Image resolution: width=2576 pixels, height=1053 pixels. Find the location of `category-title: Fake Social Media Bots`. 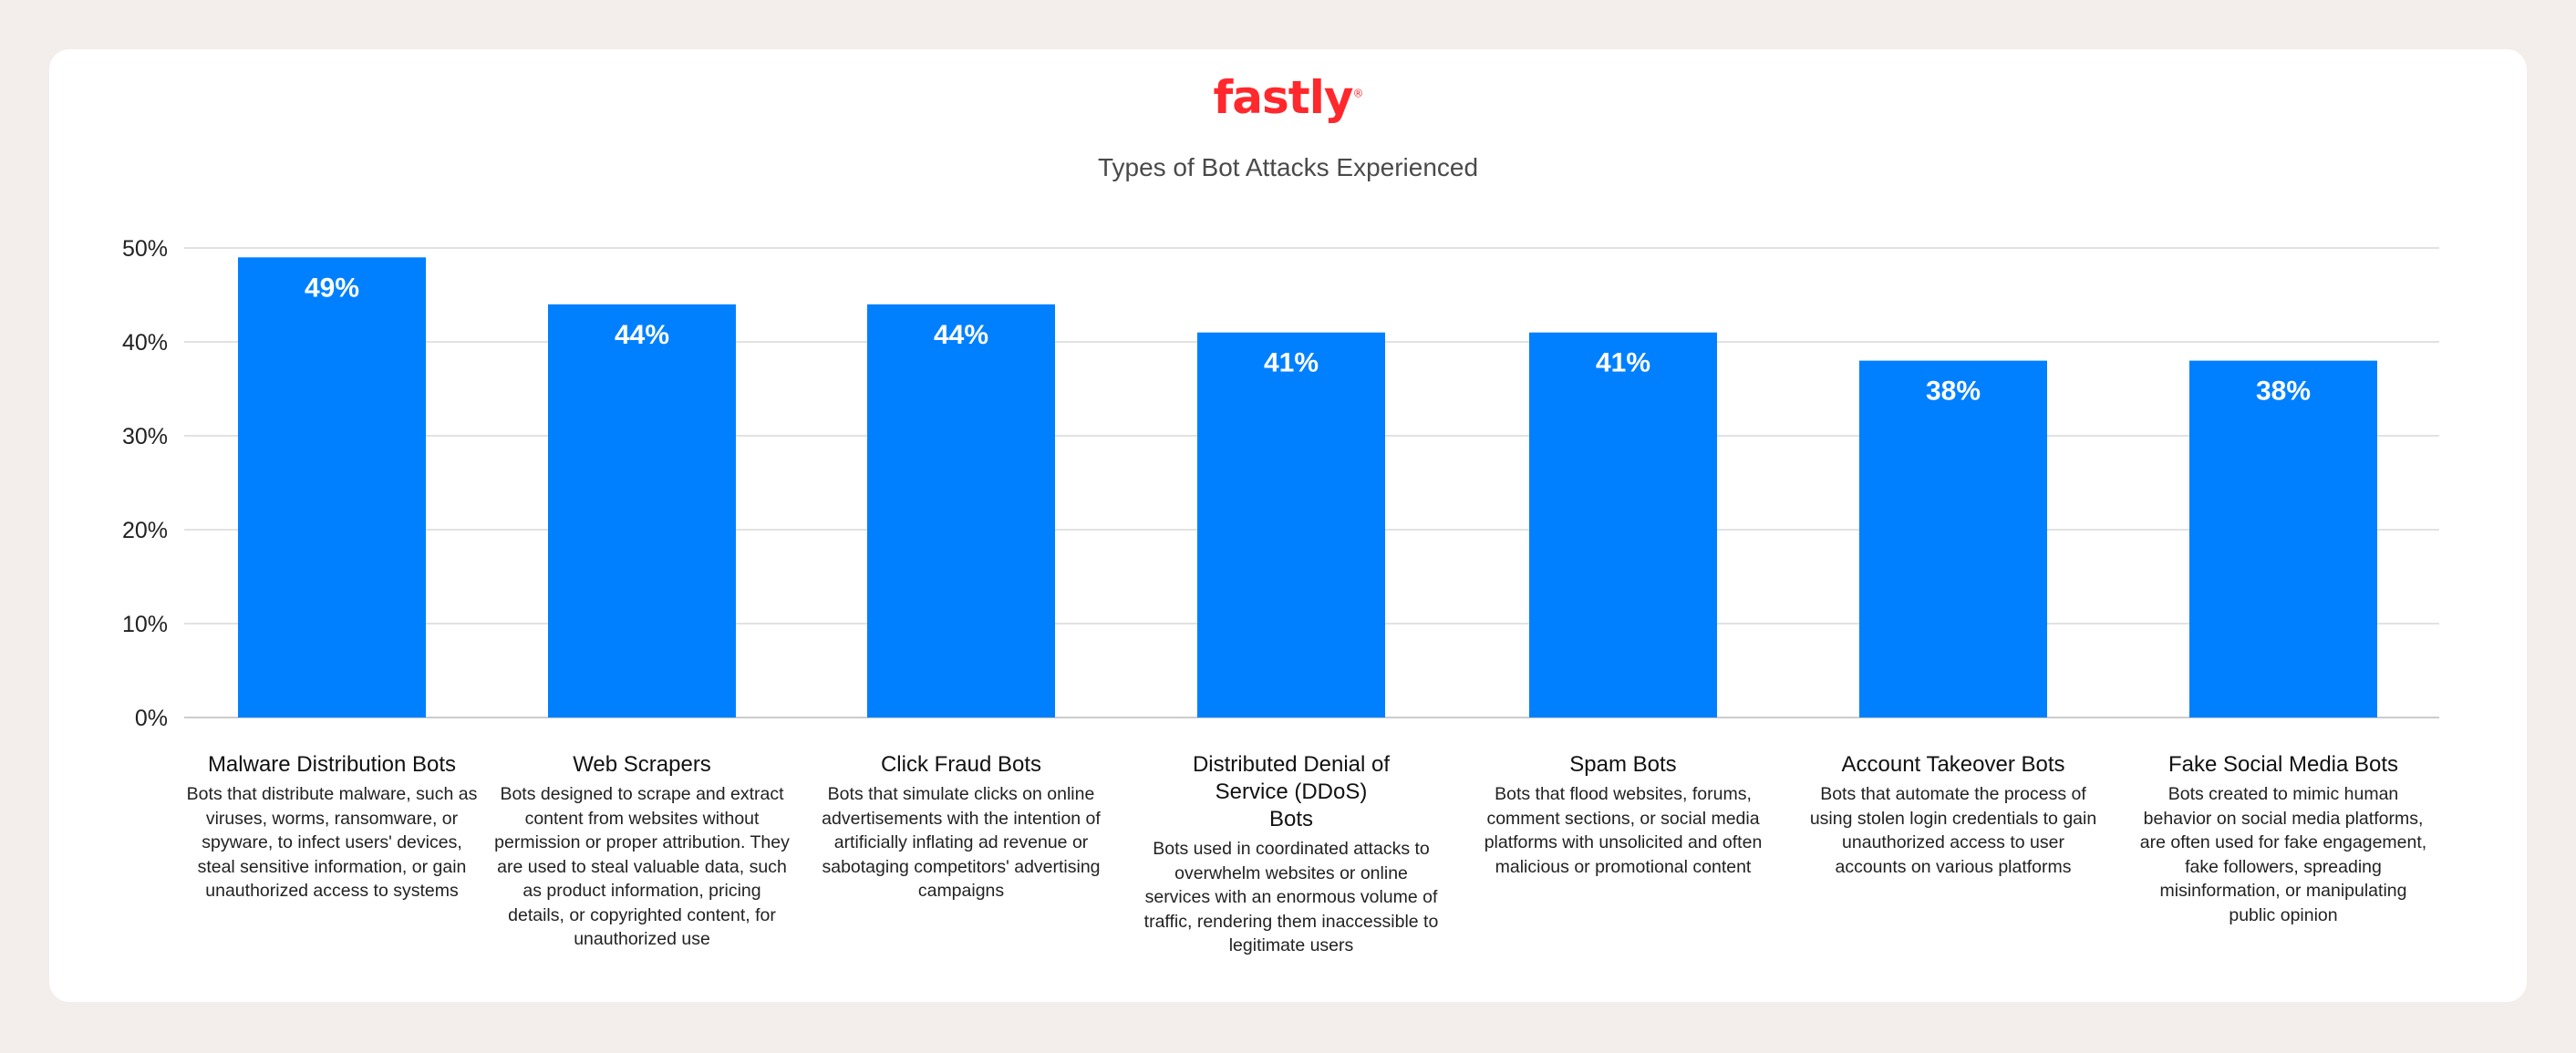

category-title: Fake Social Media Bots is located at coordinates (2283, 764).